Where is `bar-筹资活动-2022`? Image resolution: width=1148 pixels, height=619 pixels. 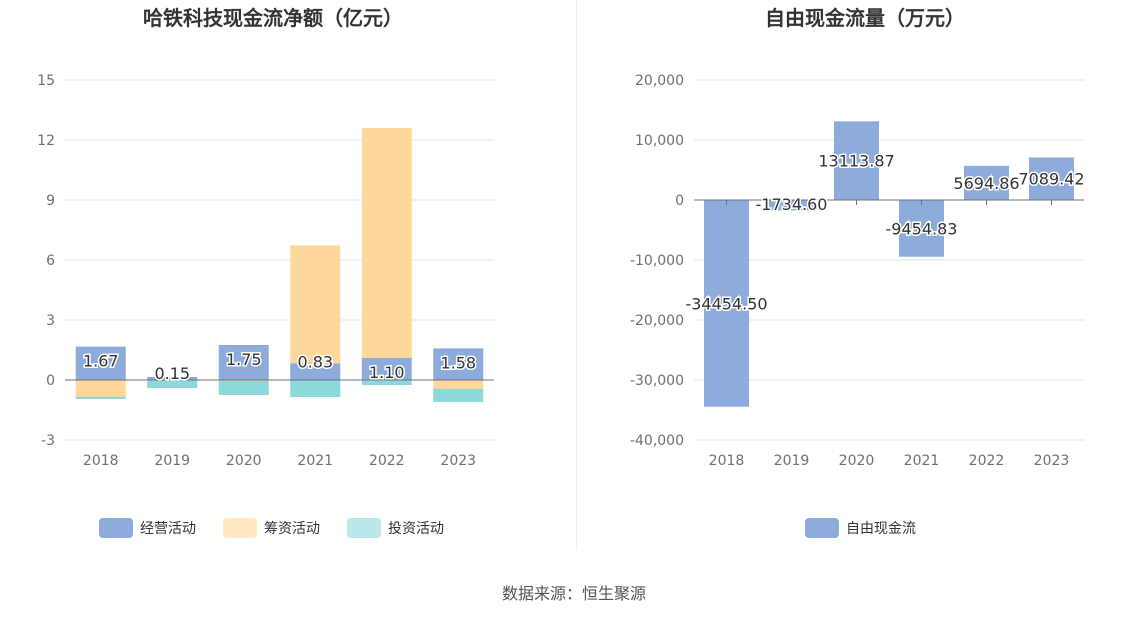 bar-筹资活动-2022 is located at coordinates (386, 243).